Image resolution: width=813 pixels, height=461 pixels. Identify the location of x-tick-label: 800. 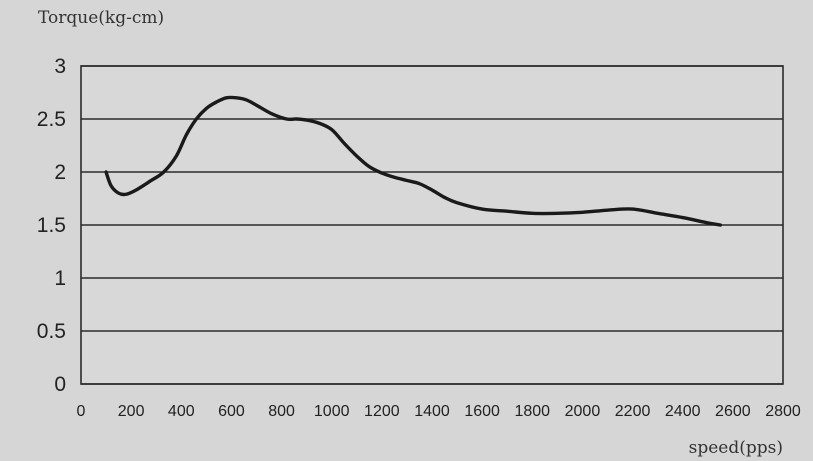
(281, 411).